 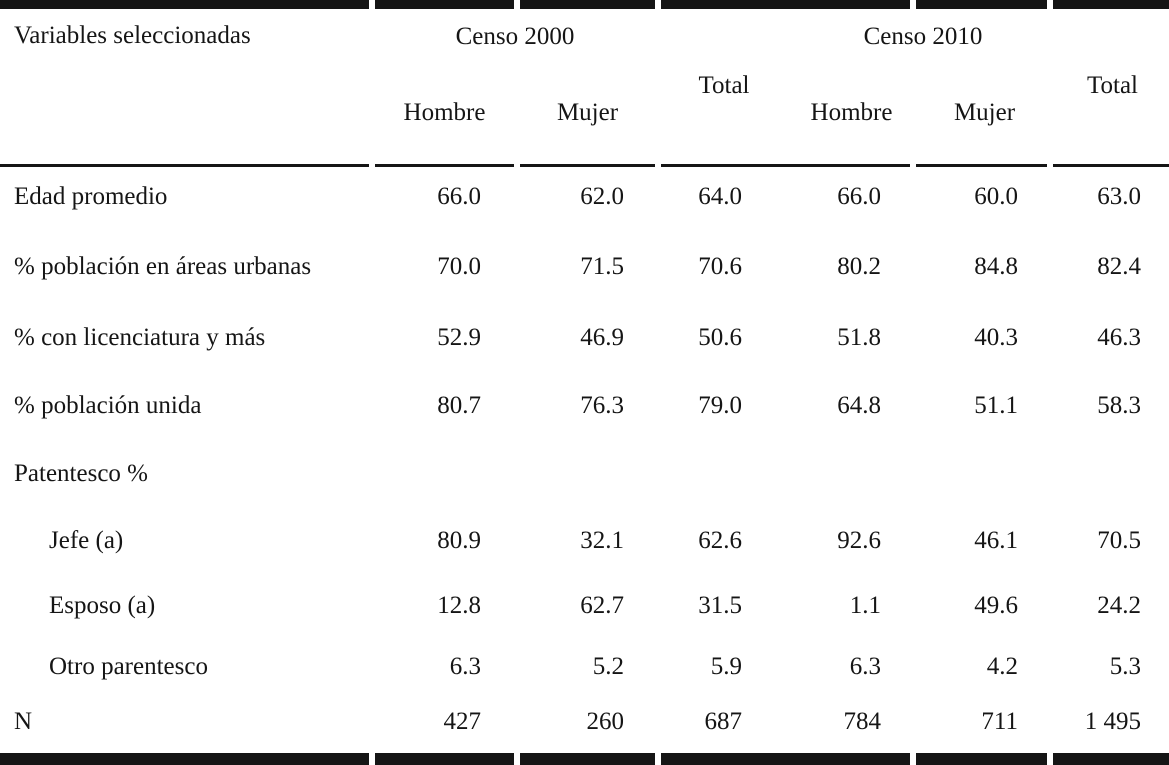 I want to click on cell-value: 40.3, so click(x=996, y=337).